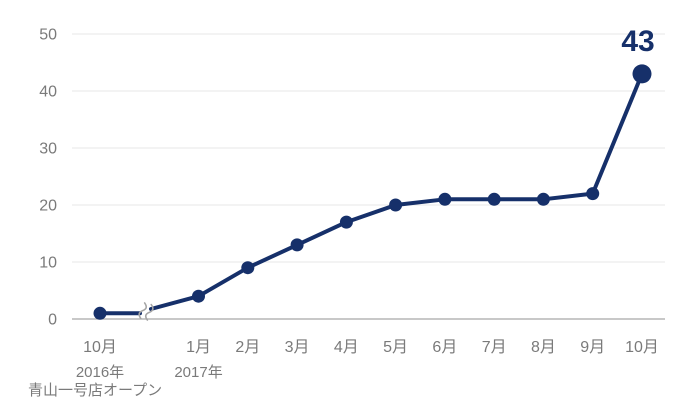 This screenshot has height=413, width=693. Describe the element at coordinates (48, 206) in the screenshot. I see `y-tick-label-20: 20` at that location.